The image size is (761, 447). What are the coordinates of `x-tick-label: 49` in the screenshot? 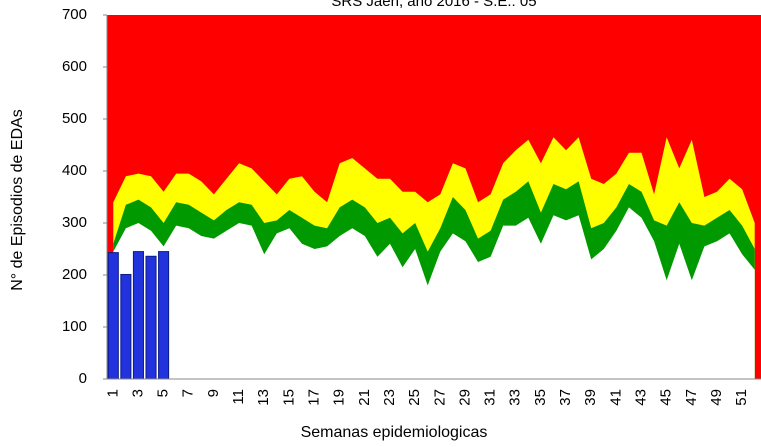 It's located at (716, 397).